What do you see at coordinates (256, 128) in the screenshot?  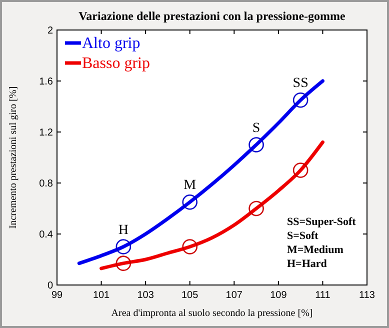 I see `annotation: S` at bounding box center [256, 128].